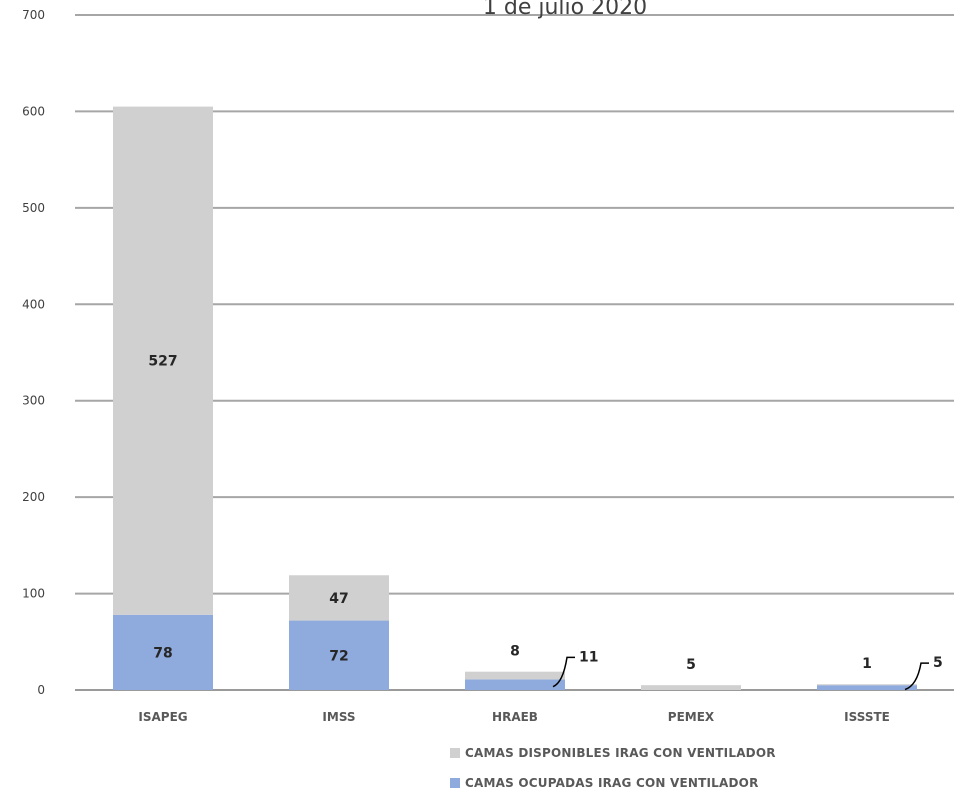  I want to click on data-label: 8, so click(515, 652).